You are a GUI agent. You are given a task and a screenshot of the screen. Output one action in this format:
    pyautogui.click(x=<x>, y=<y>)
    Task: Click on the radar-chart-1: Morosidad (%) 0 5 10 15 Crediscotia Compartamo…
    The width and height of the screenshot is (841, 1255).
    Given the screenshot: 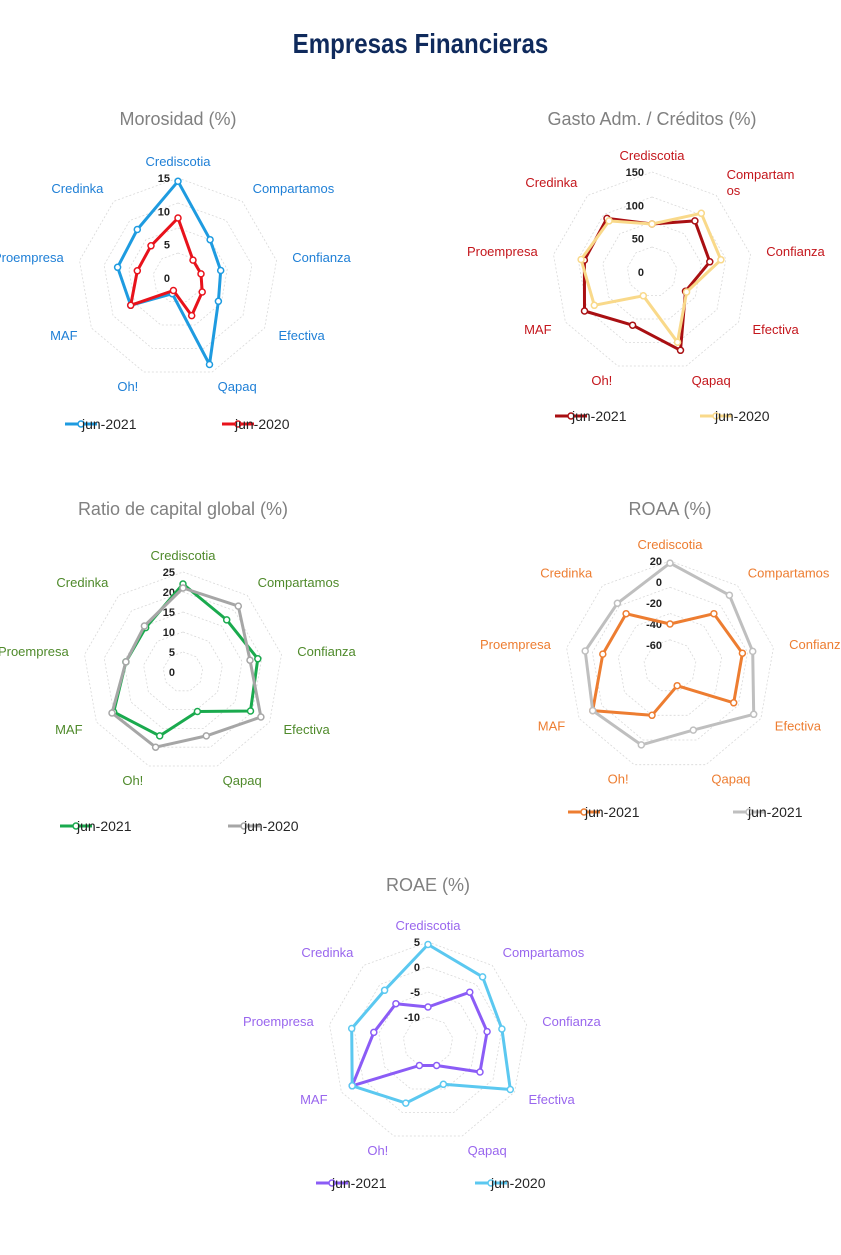 What is the action you would take?
    pyautogui.click(x=176, y=270)
    